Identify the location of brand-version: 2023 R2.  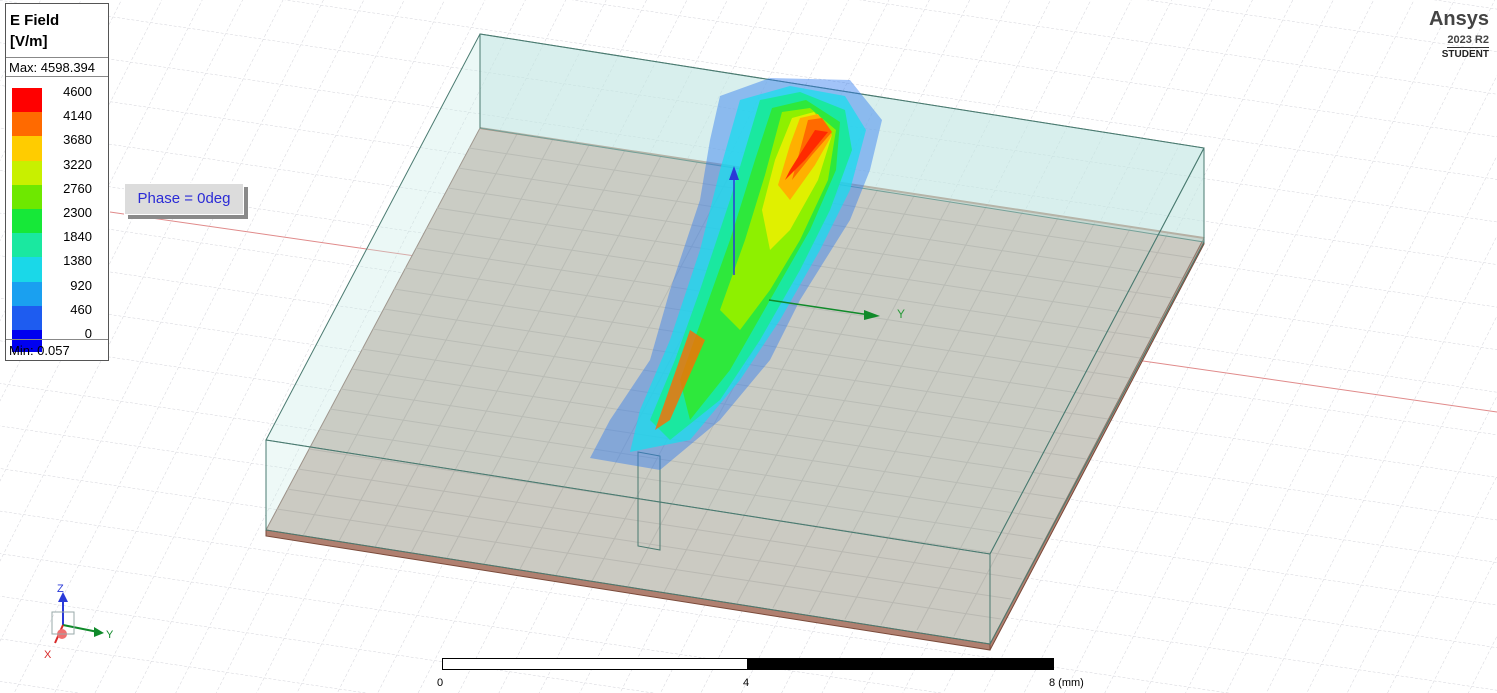
(1468, 41).